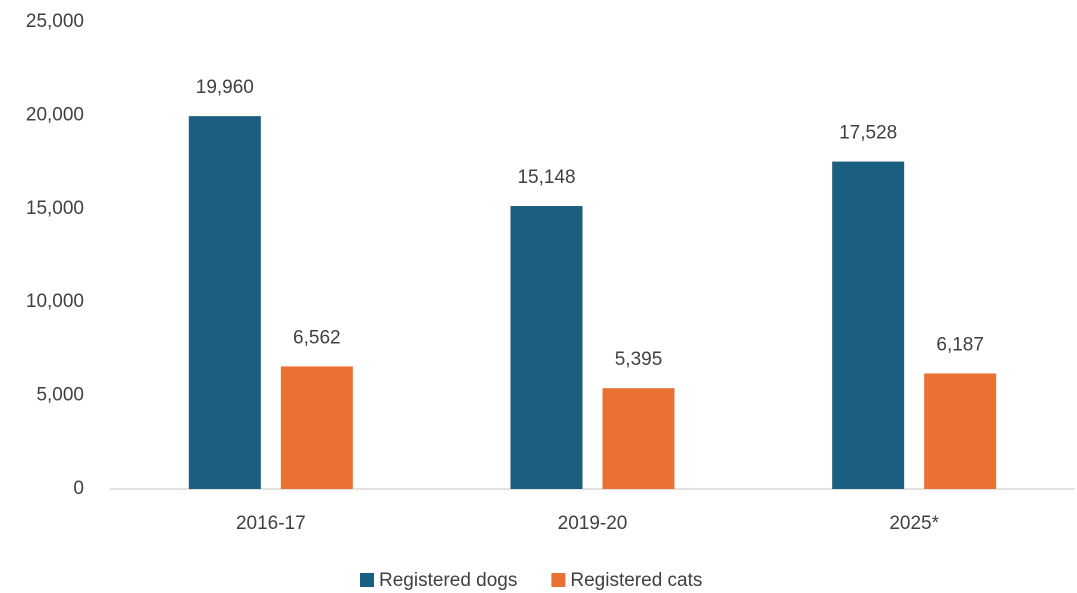 The width and height of the screenshot is (1077, 593). What do you see at coordinates (448, 580) in the screenshot?
I see `legend-label: Registered dogs` at bounding box center [448, 580].